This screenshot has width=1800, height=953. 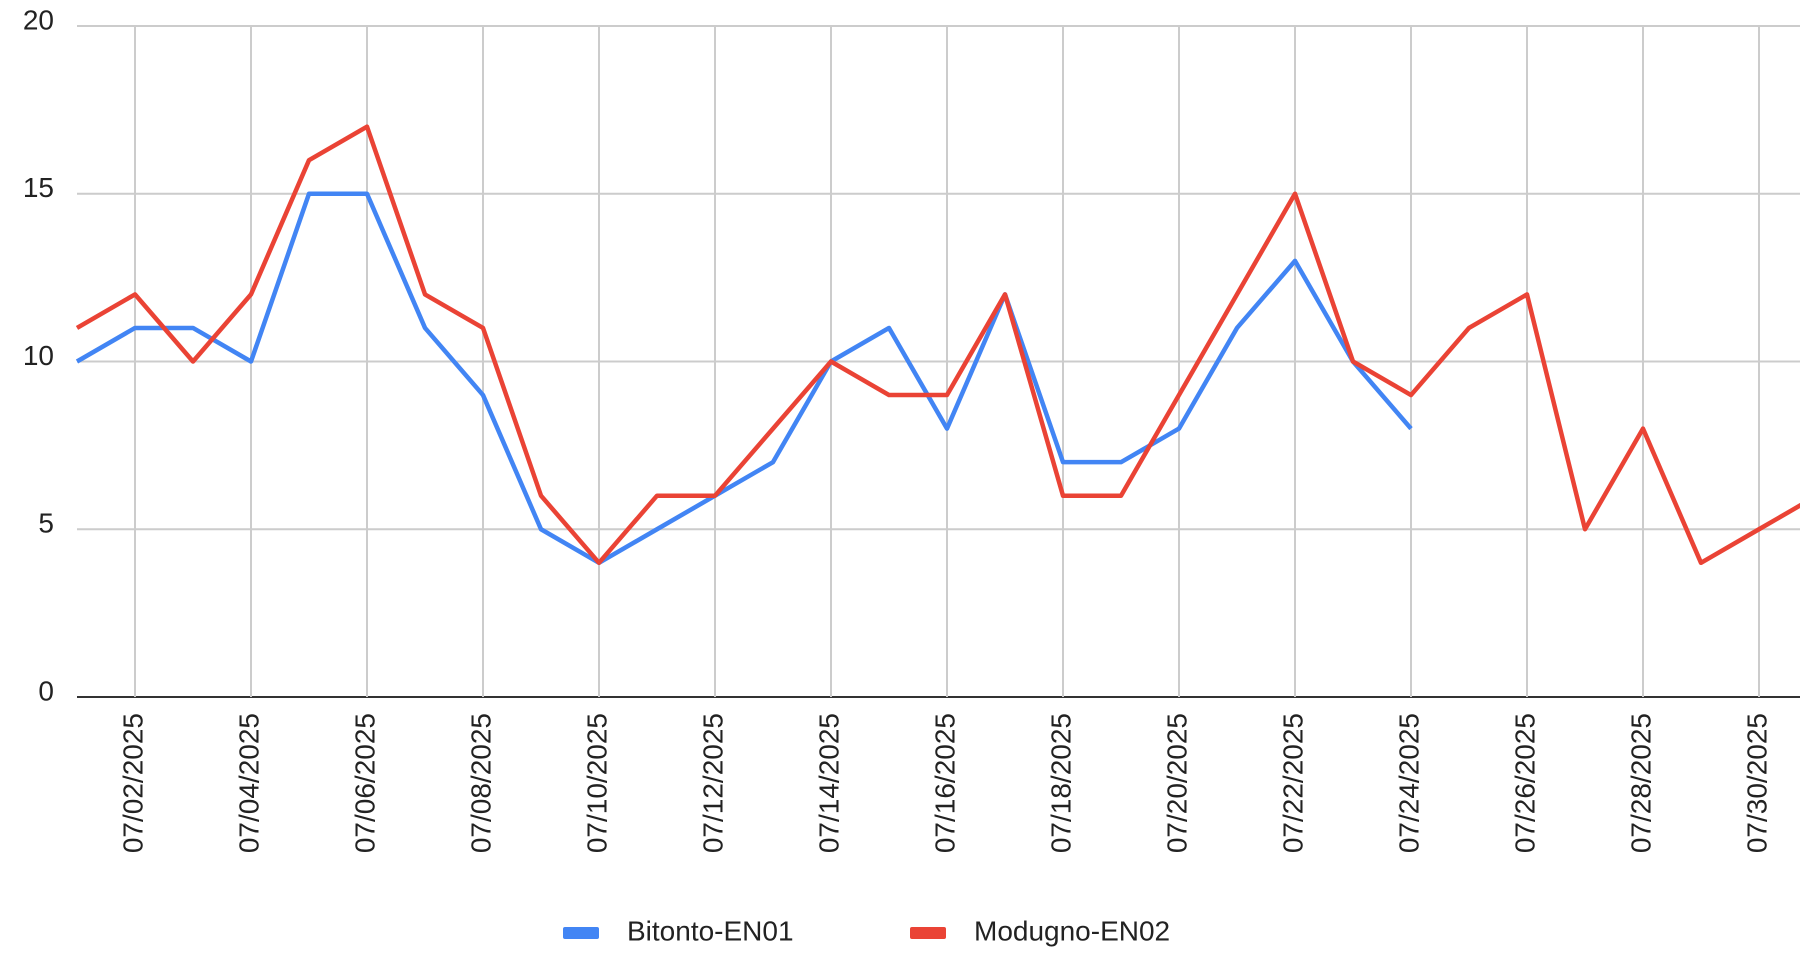 What do you see at coordinates (596, 783) in the screenshot?
I see `x-tick-label: 07/10/2025` at bounding box center [596, 783].